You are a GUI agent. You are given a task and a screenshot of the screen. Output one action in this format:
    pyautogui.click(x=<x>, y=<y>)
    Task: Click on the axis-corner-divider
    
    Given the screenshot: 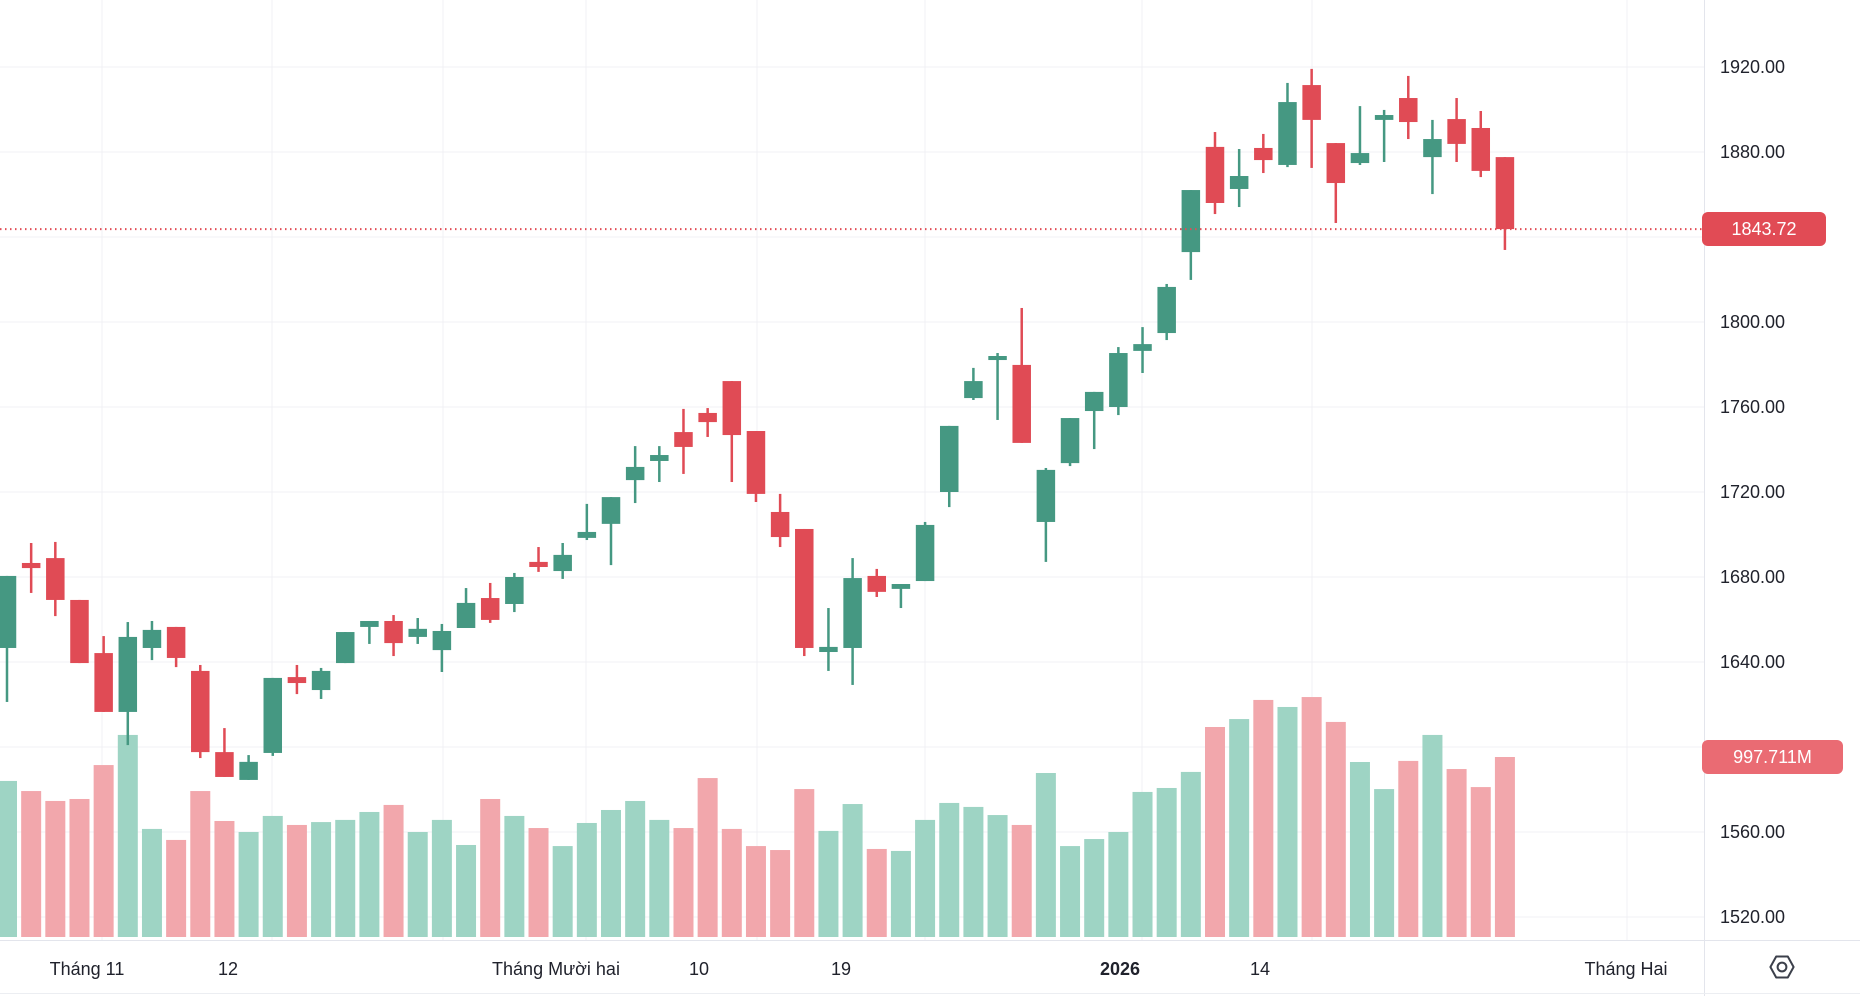 What is the action you would take?
    pyautogui.click(x=1704, y=968)
    